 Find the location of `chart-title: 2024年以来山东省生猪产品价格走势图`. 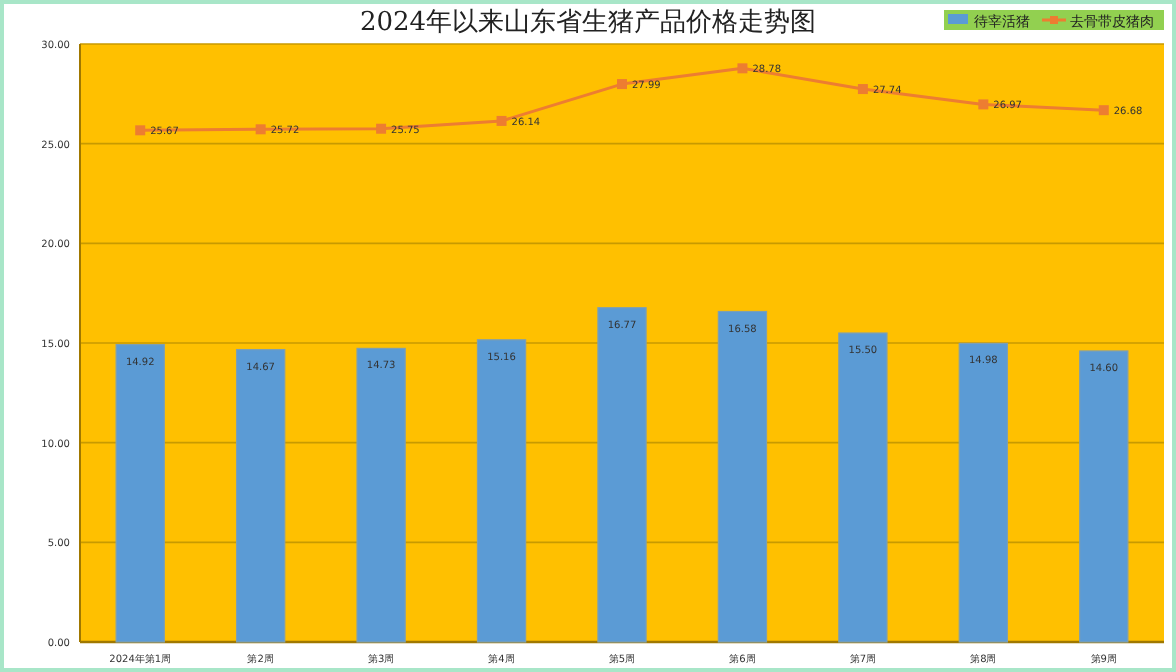

chart-title: 2024年以来山东省生猪产品价格走势图 is located at coordinates (588, 23).